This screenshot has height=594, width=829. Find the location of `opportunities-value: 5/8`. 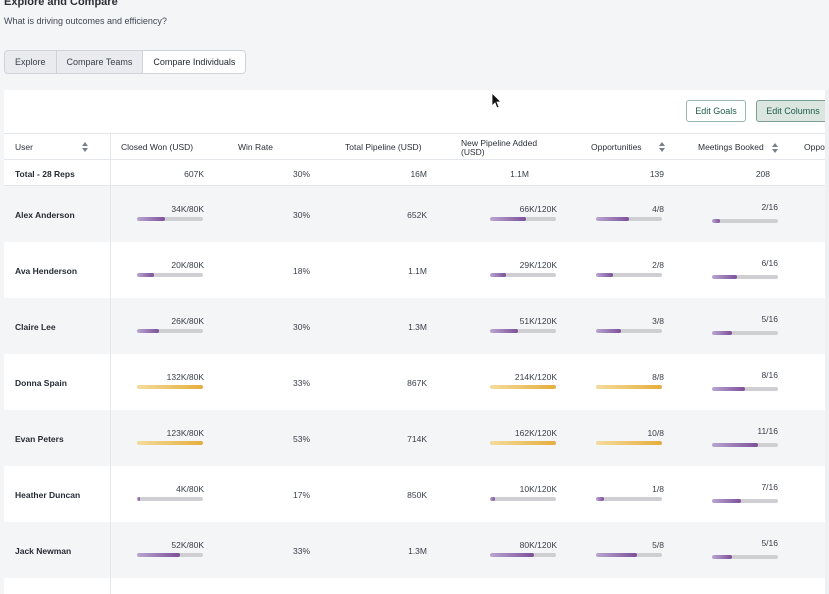

opportunities-value: 5/8 is located at coordinates (658, 545).